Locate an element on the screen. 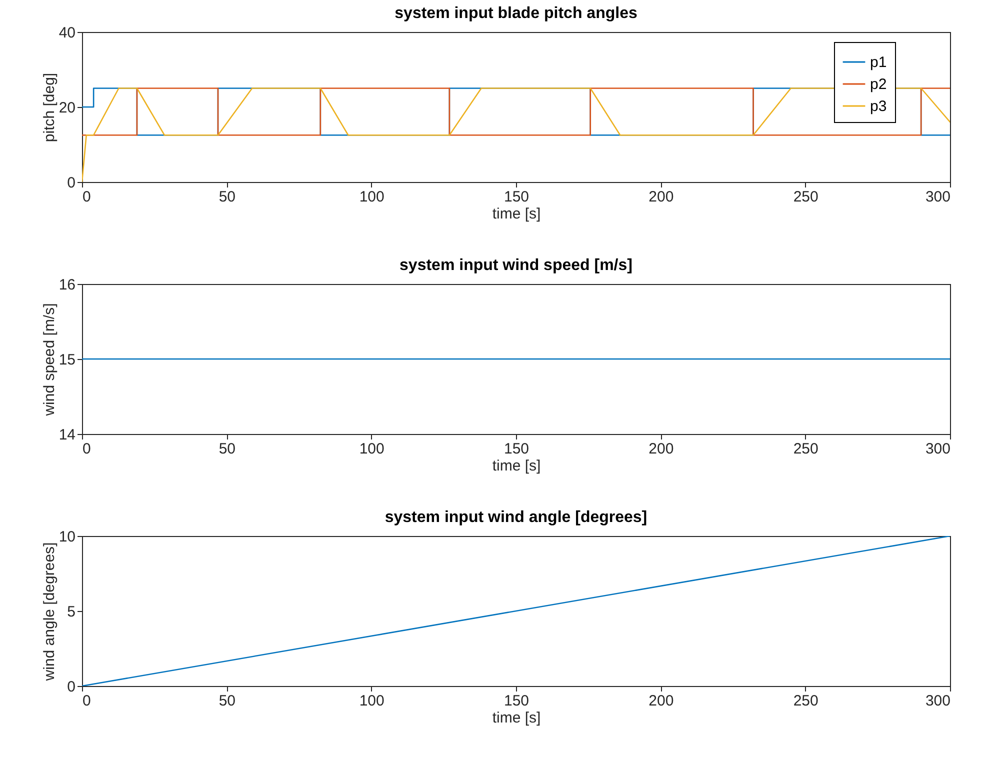  y-tick-label: 16 is located at coordinates (67, 285).